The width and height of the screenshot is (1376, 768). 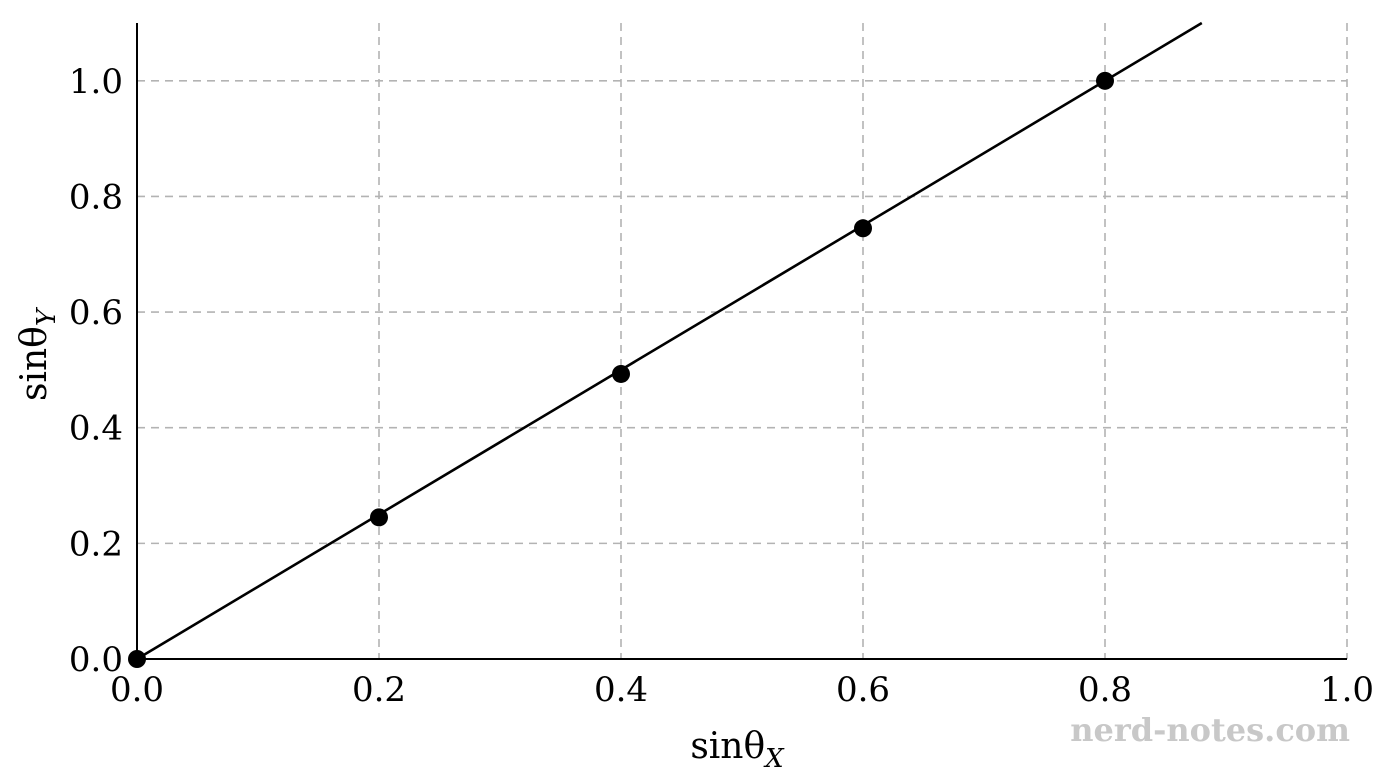 I want to click on y-axis-label-sub: Y, so click(x=47, y=316).